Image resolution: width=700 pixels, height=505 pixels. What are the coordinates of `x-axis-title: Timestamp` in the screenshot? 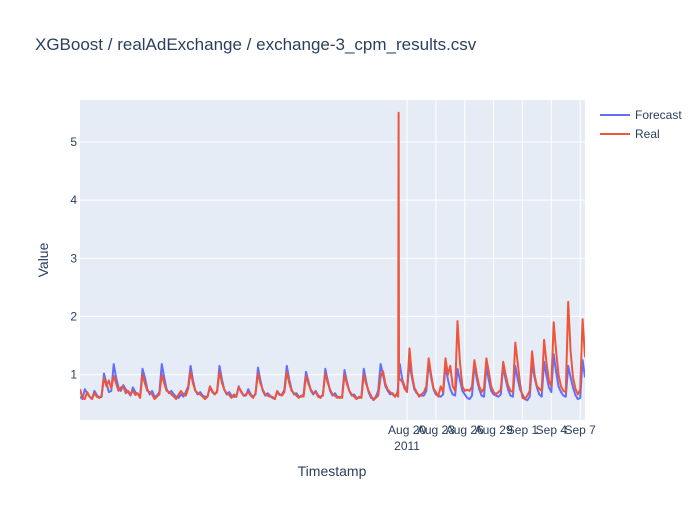 It's located at (332, 471).